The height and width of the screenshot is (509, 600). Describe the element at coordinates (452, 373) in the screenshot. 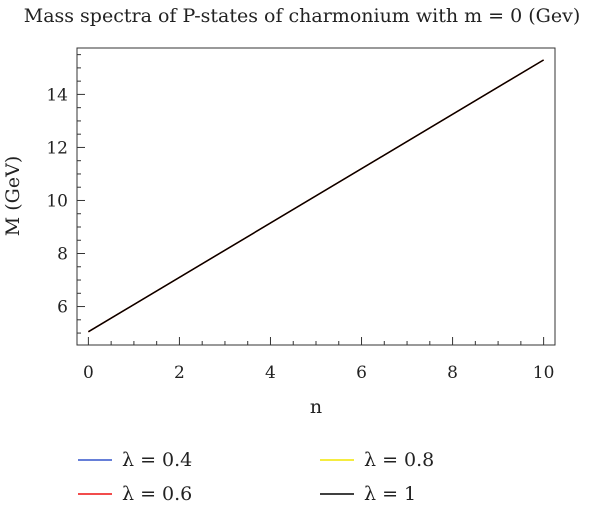

I see `x-tick-label: 8` at that location.